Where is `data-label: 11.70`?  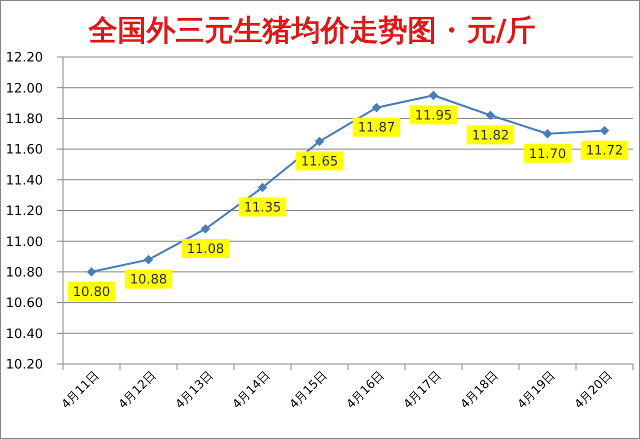 data-label: 11.70 is located at coordinates (547, 154).